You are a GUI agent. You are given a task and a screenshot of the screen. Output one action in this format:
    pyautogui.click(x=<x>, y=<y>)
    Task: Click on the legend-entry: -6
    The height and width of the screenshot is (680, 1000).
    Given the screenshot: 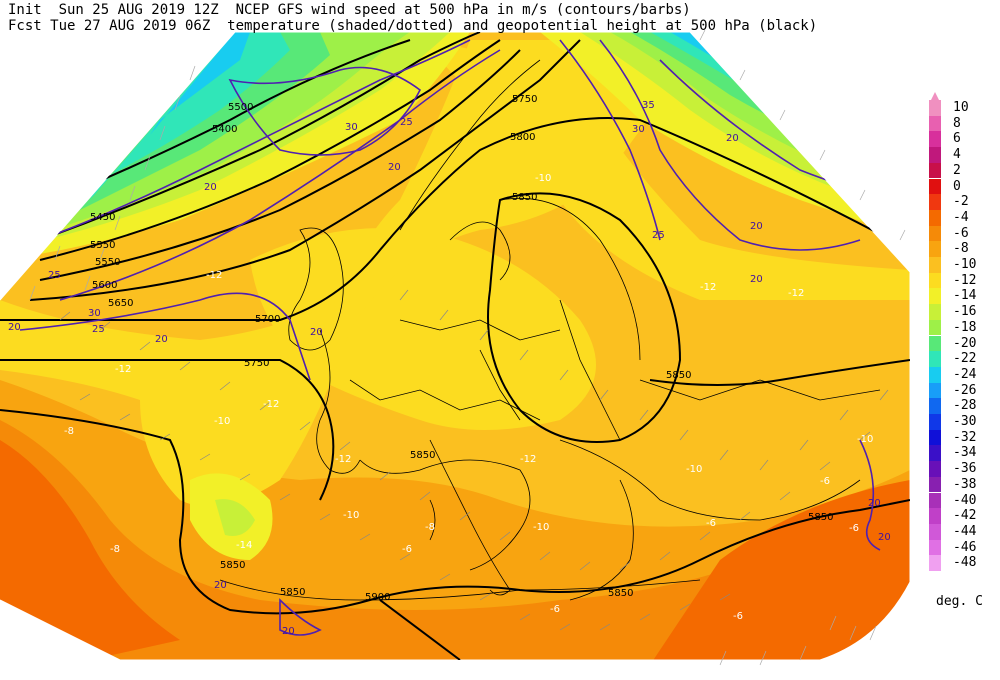 What is the action you would take?
    pyautogui.click(x=960, y=233)
    